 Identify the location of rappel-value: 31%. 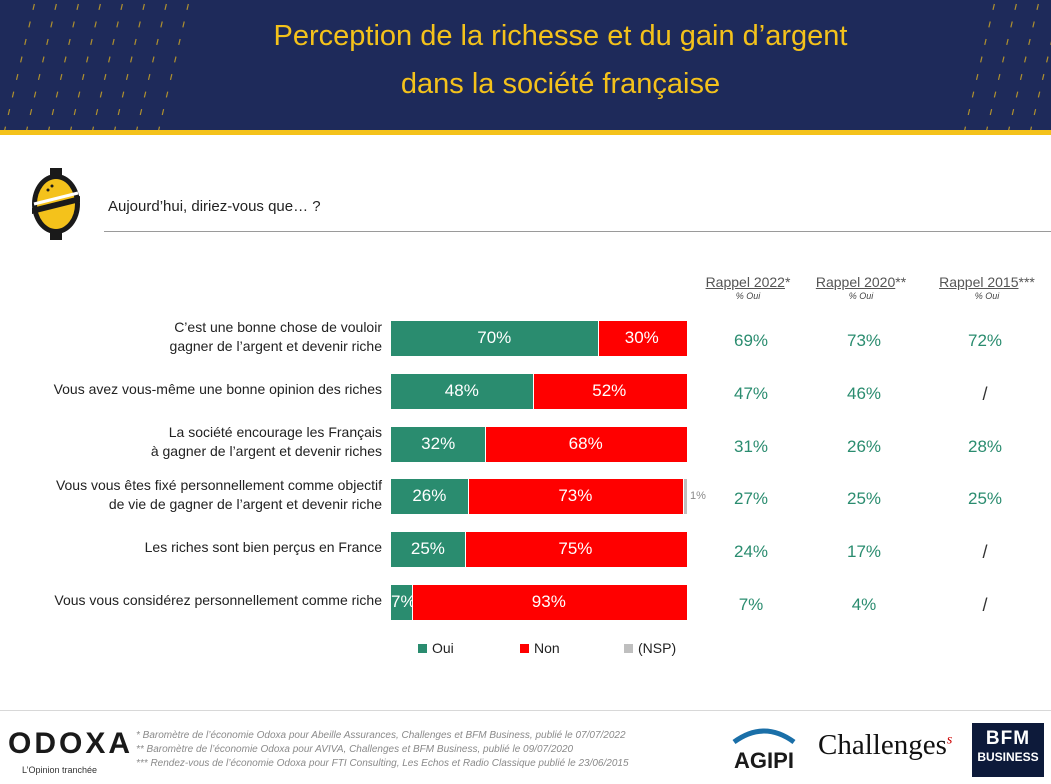
(751, 446).